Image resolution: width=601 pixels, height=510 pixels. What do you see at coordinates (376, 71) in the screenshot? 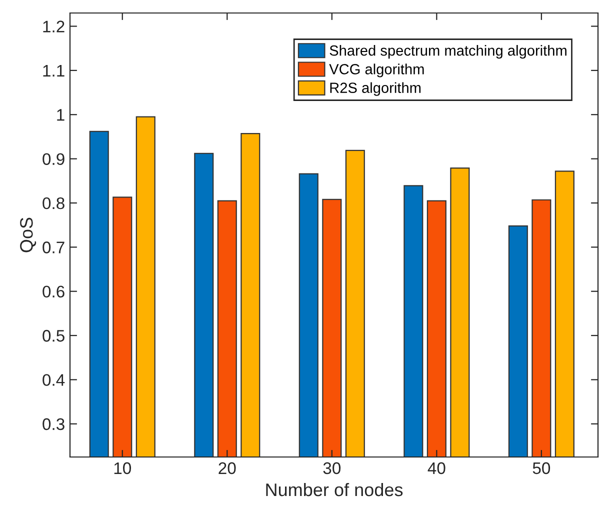
I see `legend-label: VCG algorithm` at bounding box center [376, 71].